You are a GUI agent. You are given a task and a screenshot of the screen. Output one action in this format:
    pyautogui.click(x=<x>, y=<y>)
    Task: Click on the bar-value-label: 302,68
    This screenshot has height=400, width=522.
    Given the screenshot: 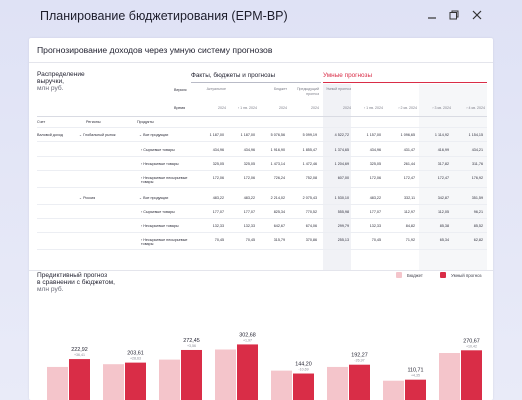 What is the action you would take?
    pyautogui.click(x=247, y=335)
    